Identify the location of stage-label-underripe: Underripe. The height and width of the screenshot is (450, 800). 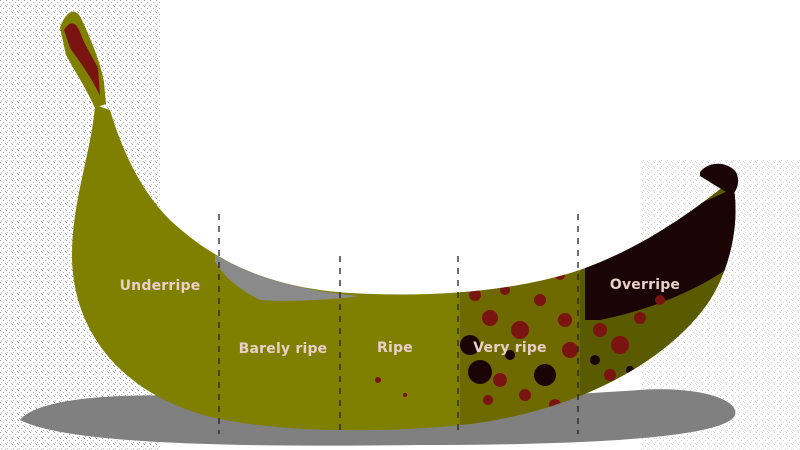
(160, 286).